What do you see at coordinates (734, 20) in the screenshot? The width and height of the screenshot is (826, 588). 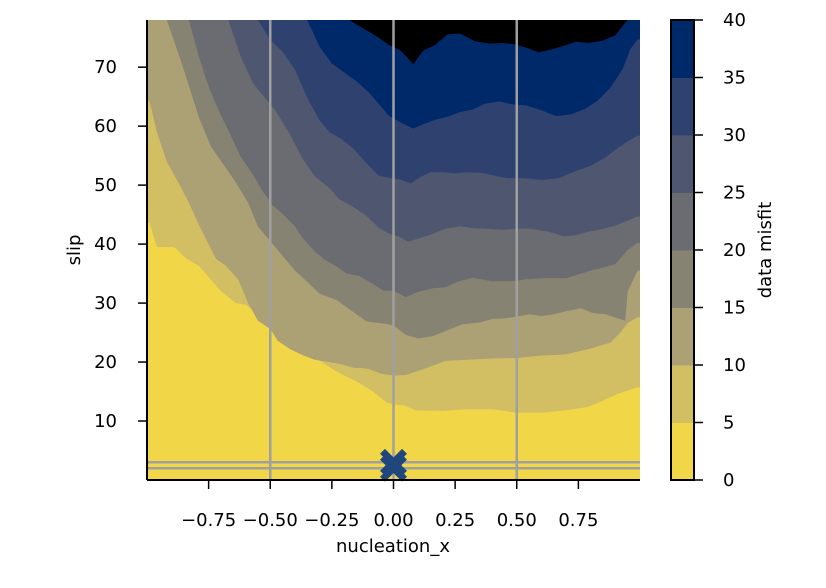 I see `colorbar-tick-label: 40` at bounding box center [734, 20].